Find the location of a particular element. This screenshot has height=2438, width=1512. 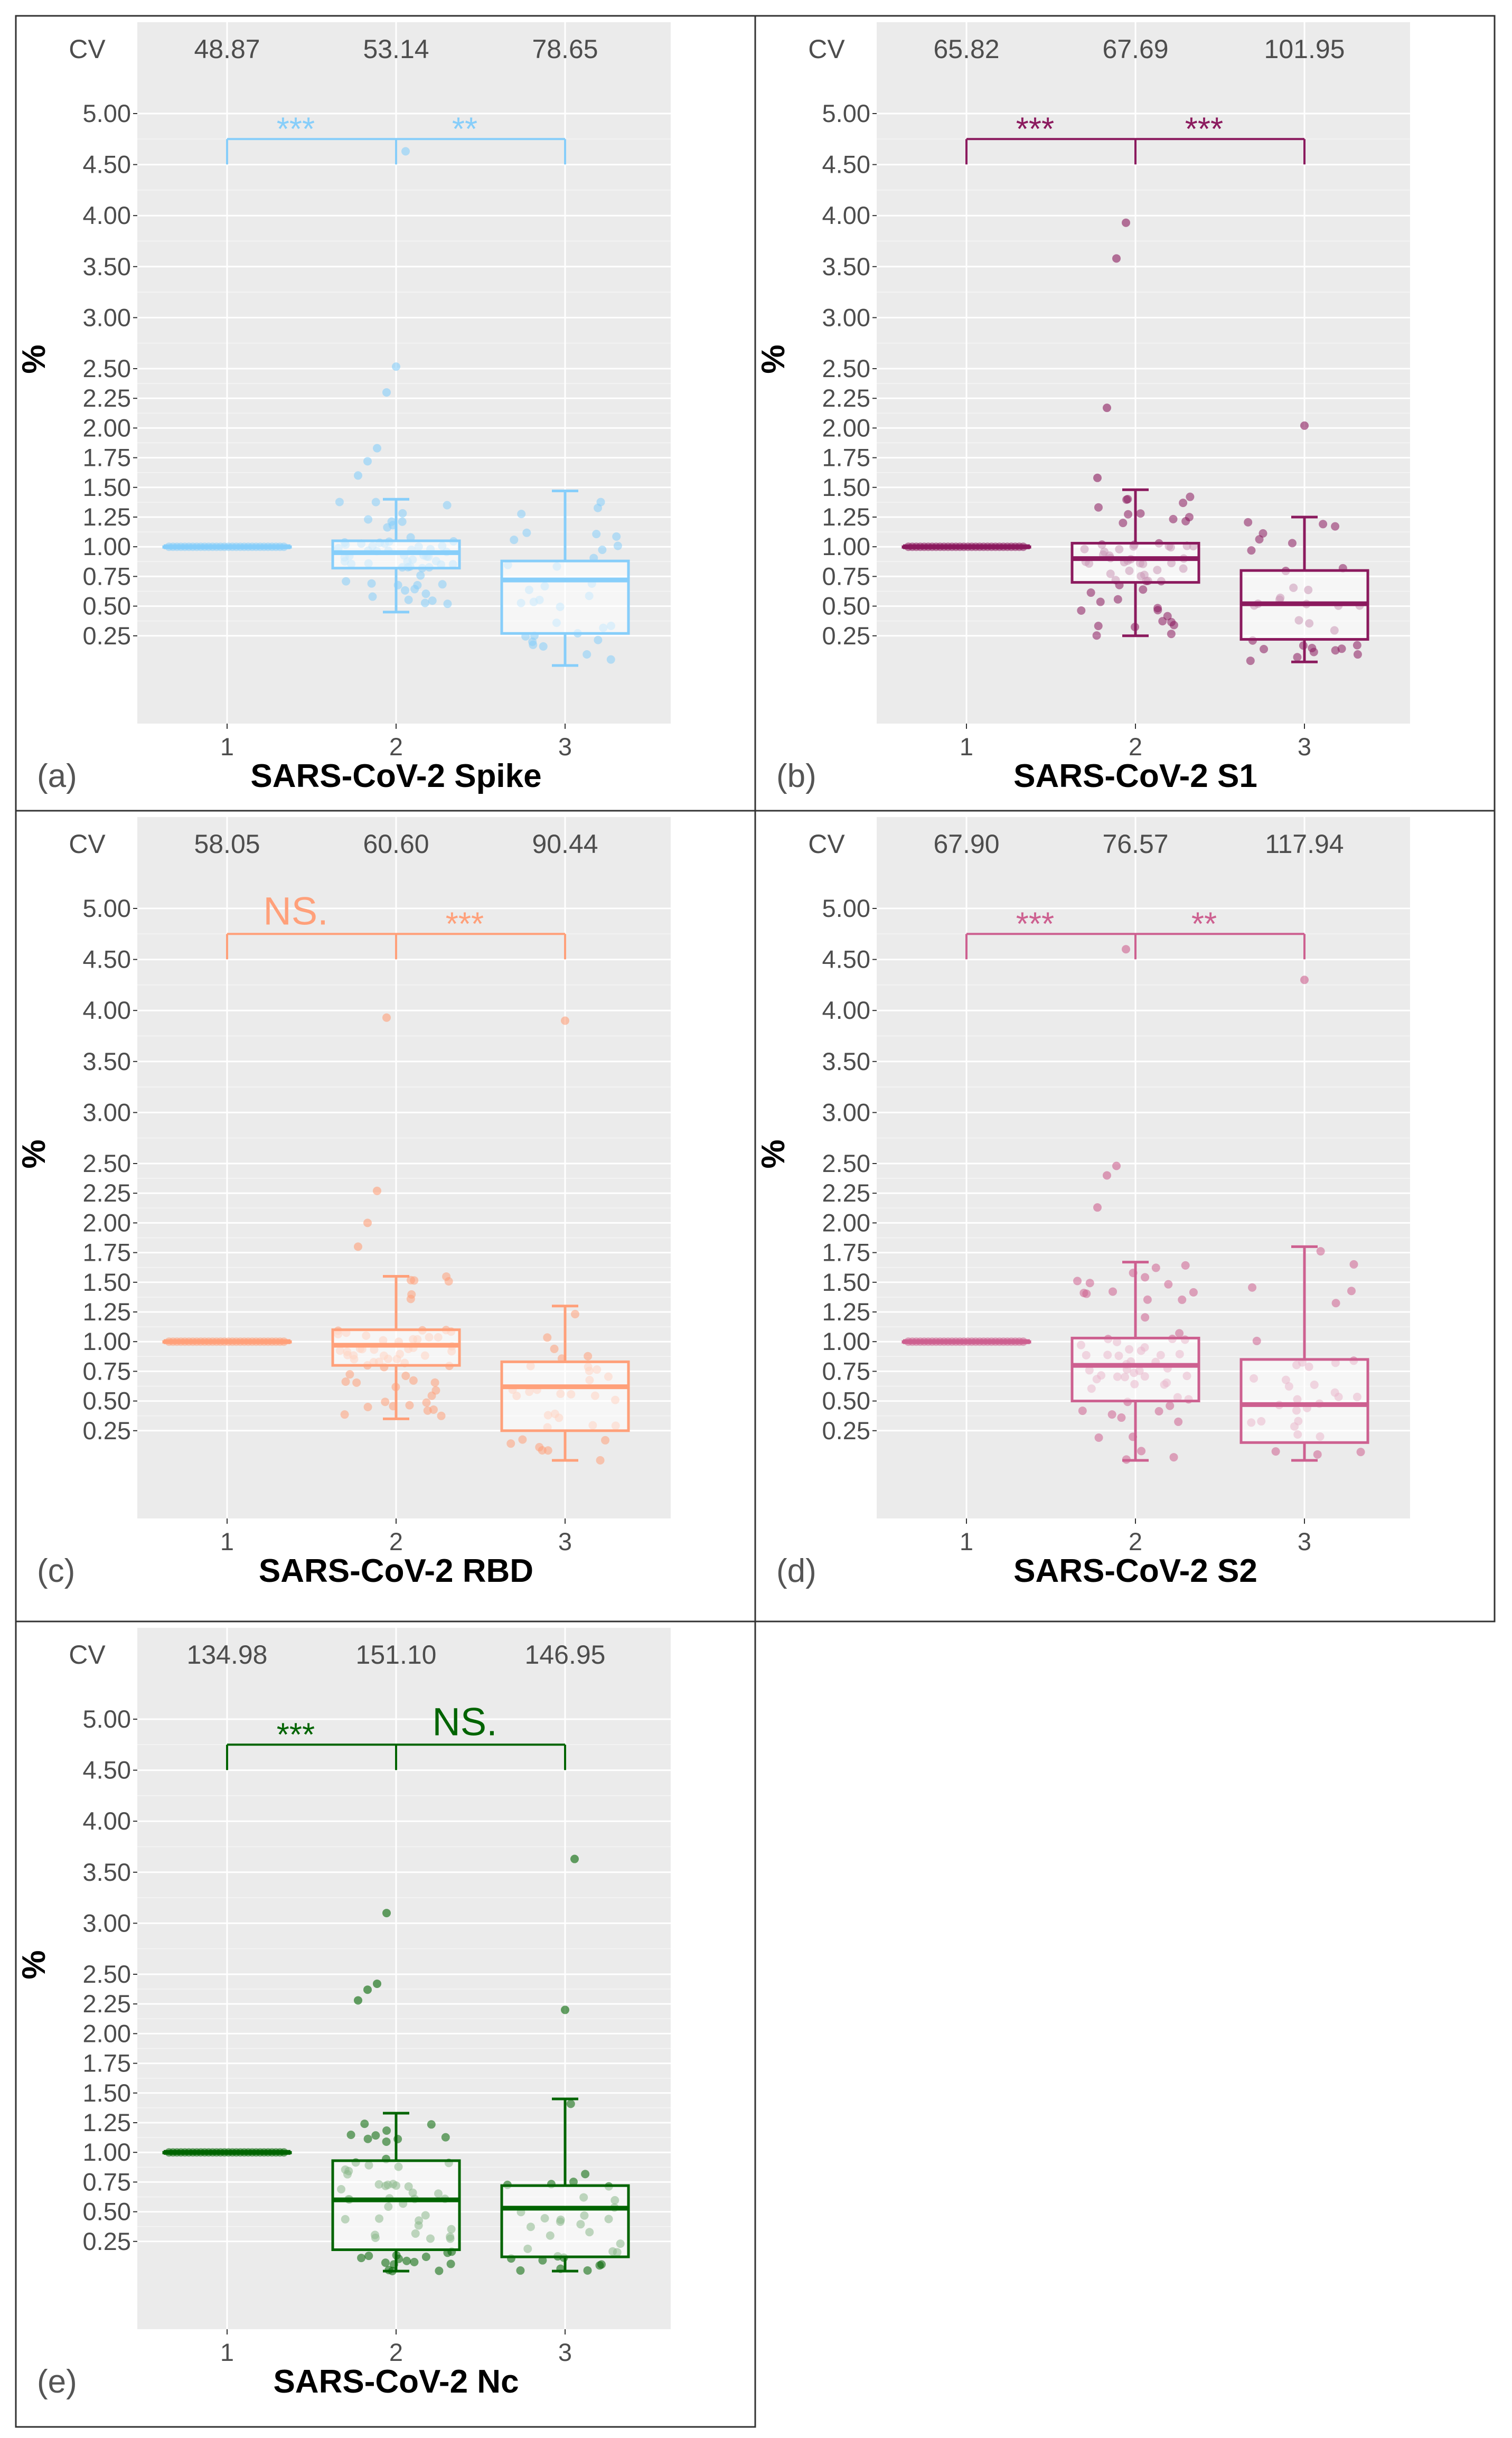

chart-title: SARS-CoV-2 S1 is located at coordinates (1135, 776).